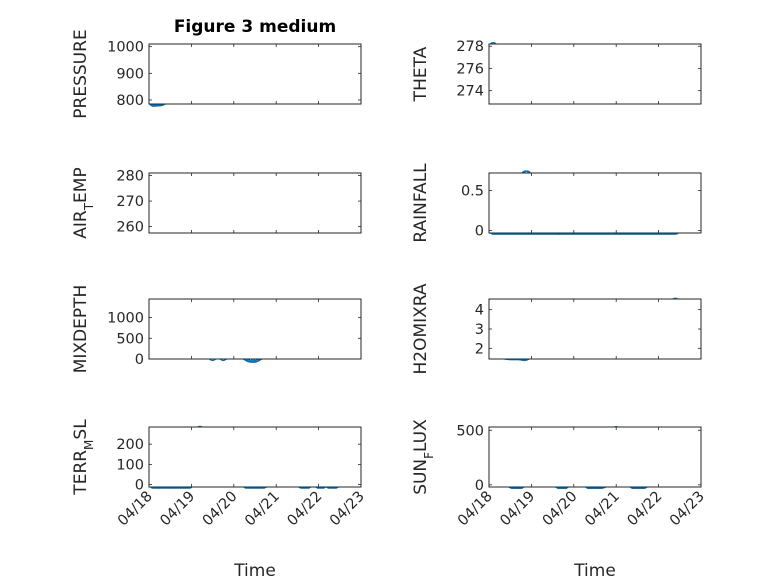  I want to click on y-tick-label: 274, so click(470, 92).